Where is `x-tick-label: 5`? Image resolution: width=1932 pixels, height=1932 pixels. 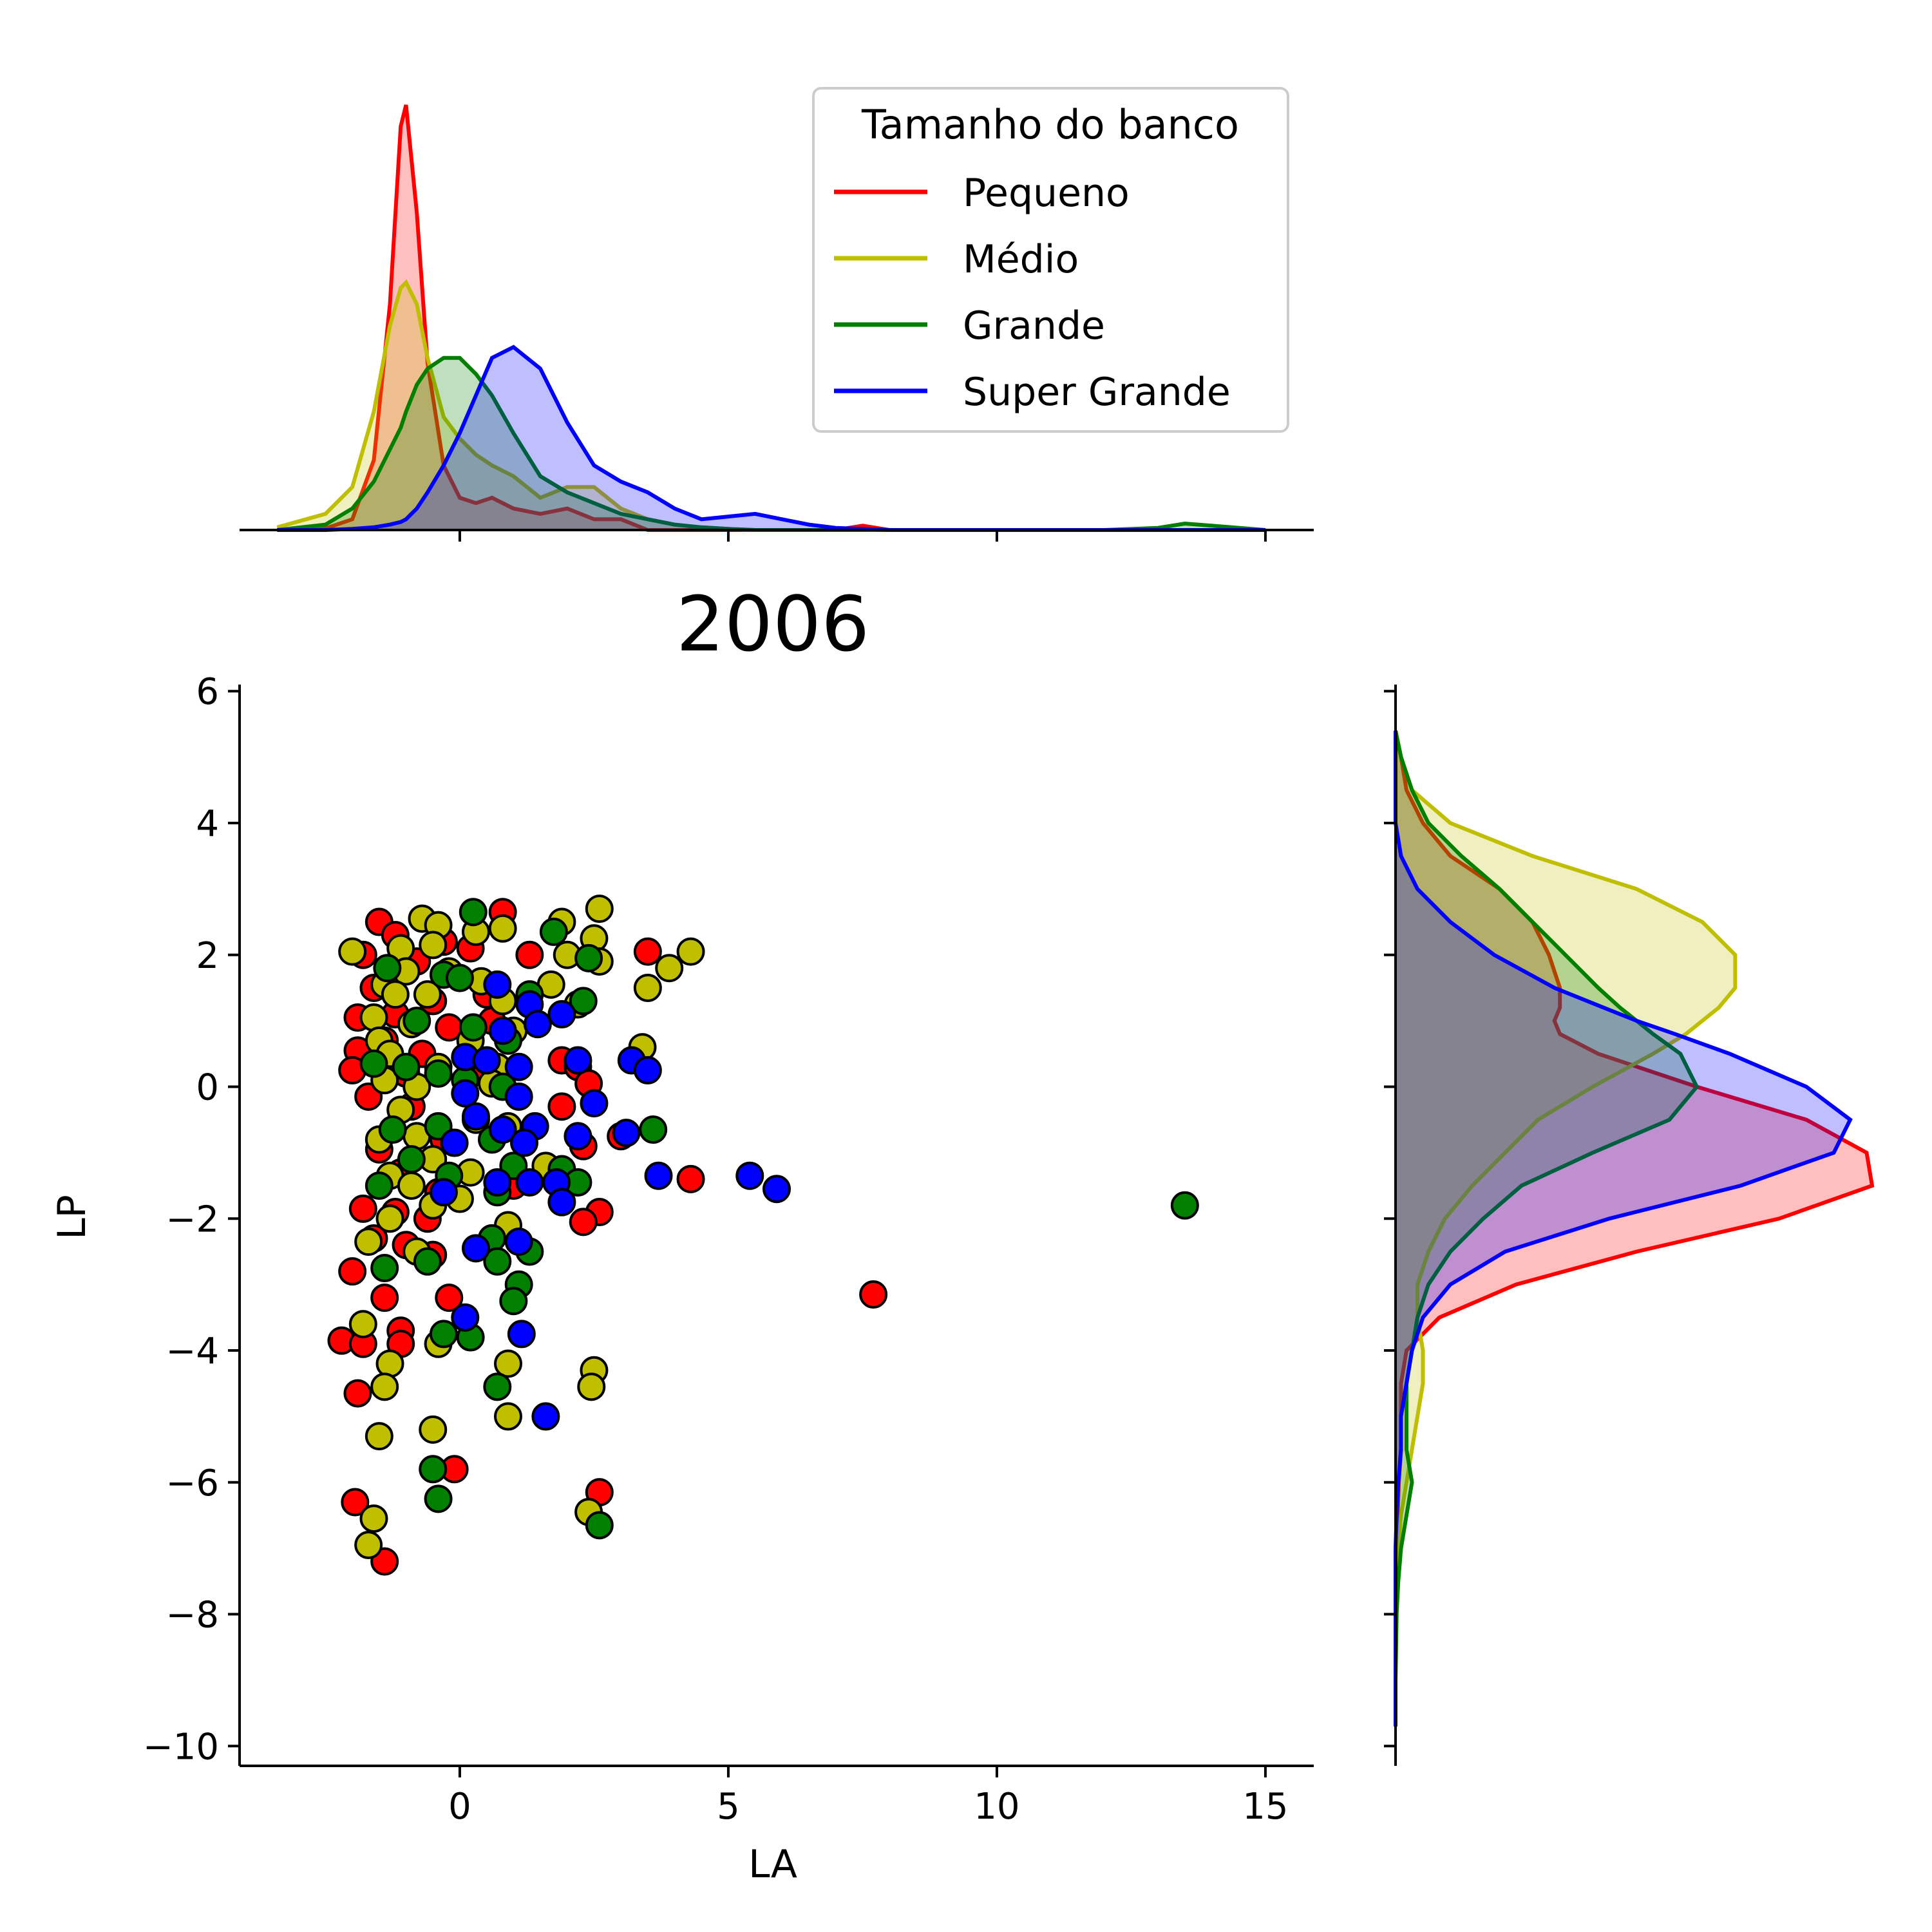
x-tick-label: 5 is located at coordinates (728, 1807).